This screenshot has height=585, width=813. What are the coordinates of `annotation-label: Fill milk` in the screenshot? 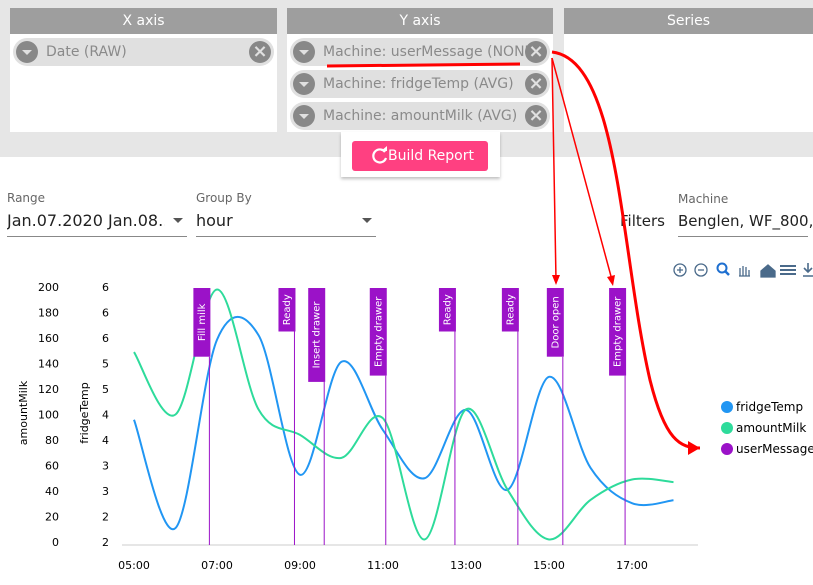 It's located at (202, 322).